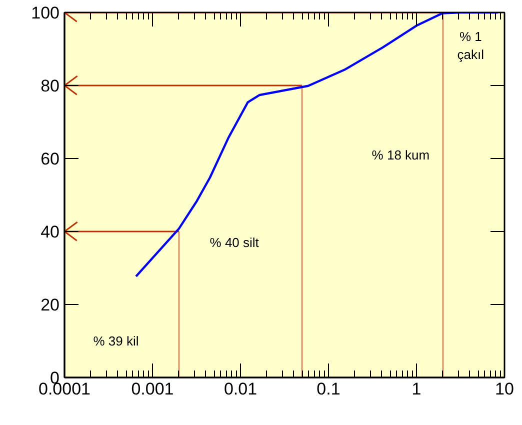 This screenshot has width=522, height=425. Describe the element at coordinates (50, 232) in the screenshot. I see `y-tick-label: 40` at that location.